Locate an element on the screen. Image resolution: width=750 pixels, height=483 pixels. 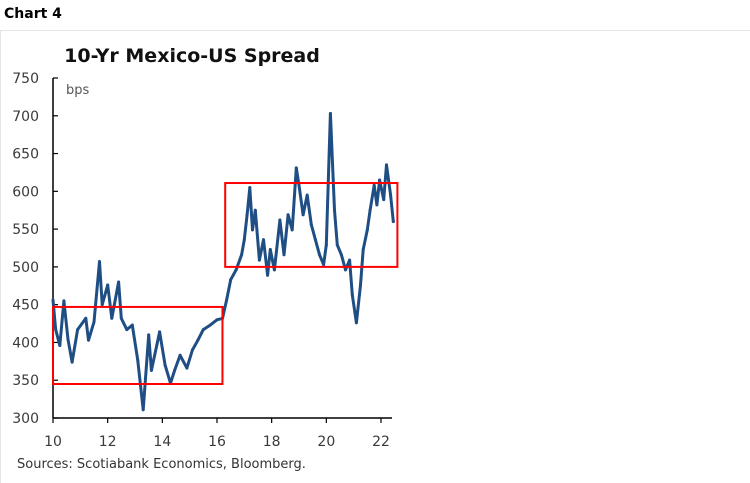
chart-number-label: Chart 4 is located at coordinates (33, 14).